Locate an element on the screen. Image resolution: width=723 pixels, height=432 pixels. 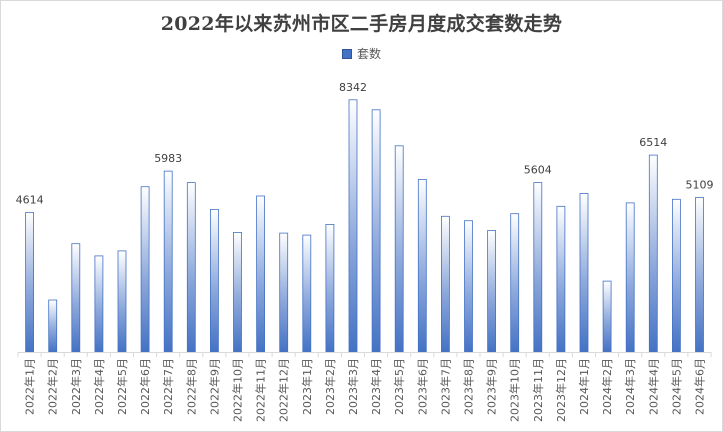
x-tick-label: 2022年8月 is located at coordinates (191, 386).